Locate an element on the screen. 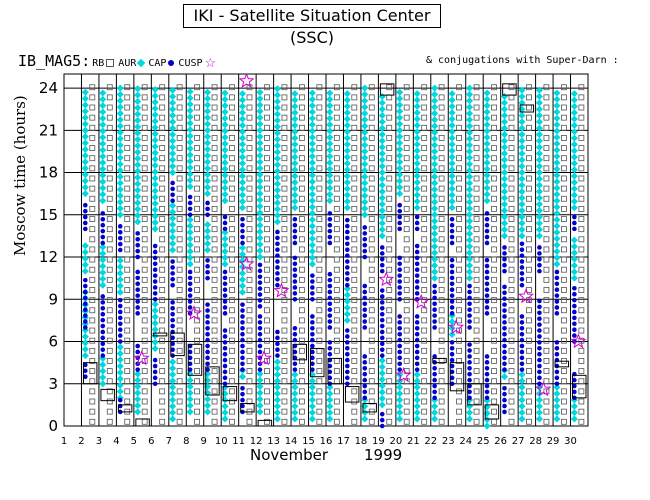 The width and height of the screenshot is (650, 500). x-tick-label: 6 is located at coordinates (151, 441).